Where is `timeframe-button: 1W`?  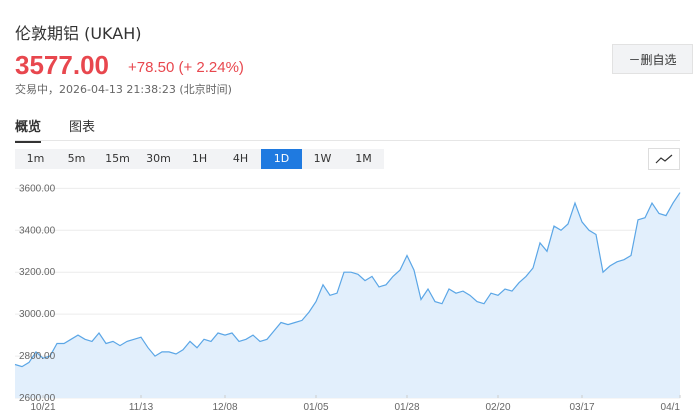
timeframe-button: 1W is located at coordinates (322, 158).